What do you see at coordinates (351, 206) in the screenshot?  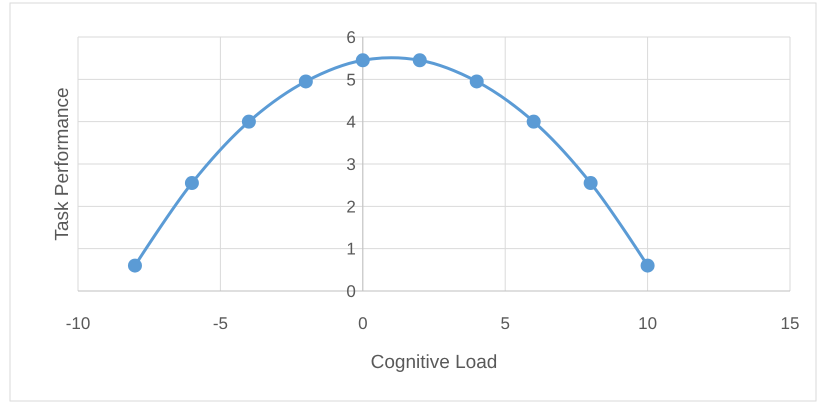 I see `y-tick-label: 2` at bounding box center [351, 206].